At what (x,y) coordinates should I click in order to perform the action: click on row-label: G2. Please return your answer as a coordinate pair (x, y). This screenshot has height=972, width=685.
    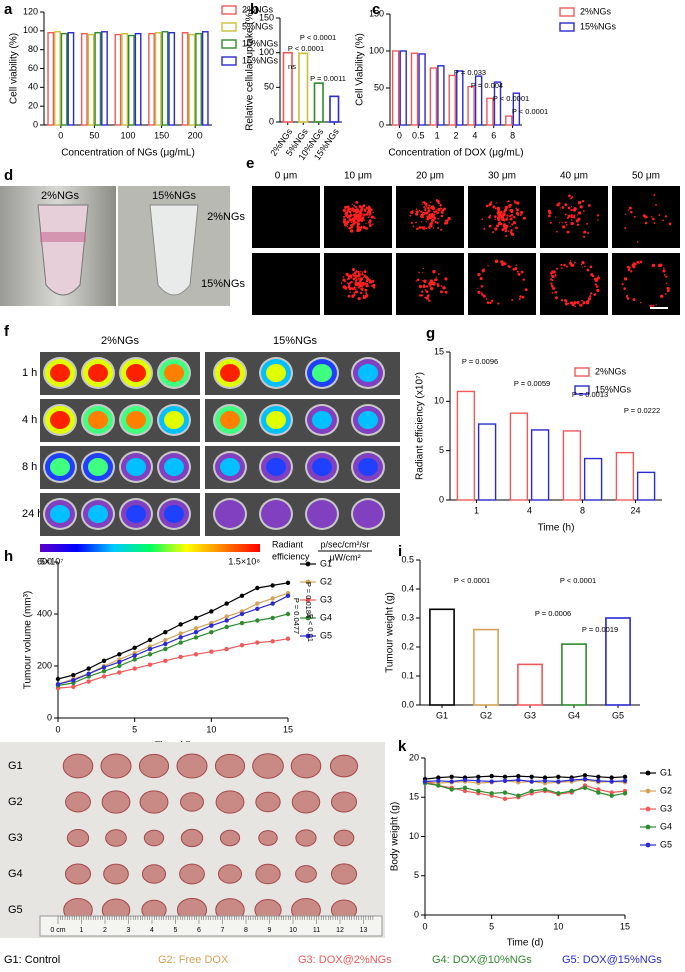
    Looking at the image, I should click on (15, 802).